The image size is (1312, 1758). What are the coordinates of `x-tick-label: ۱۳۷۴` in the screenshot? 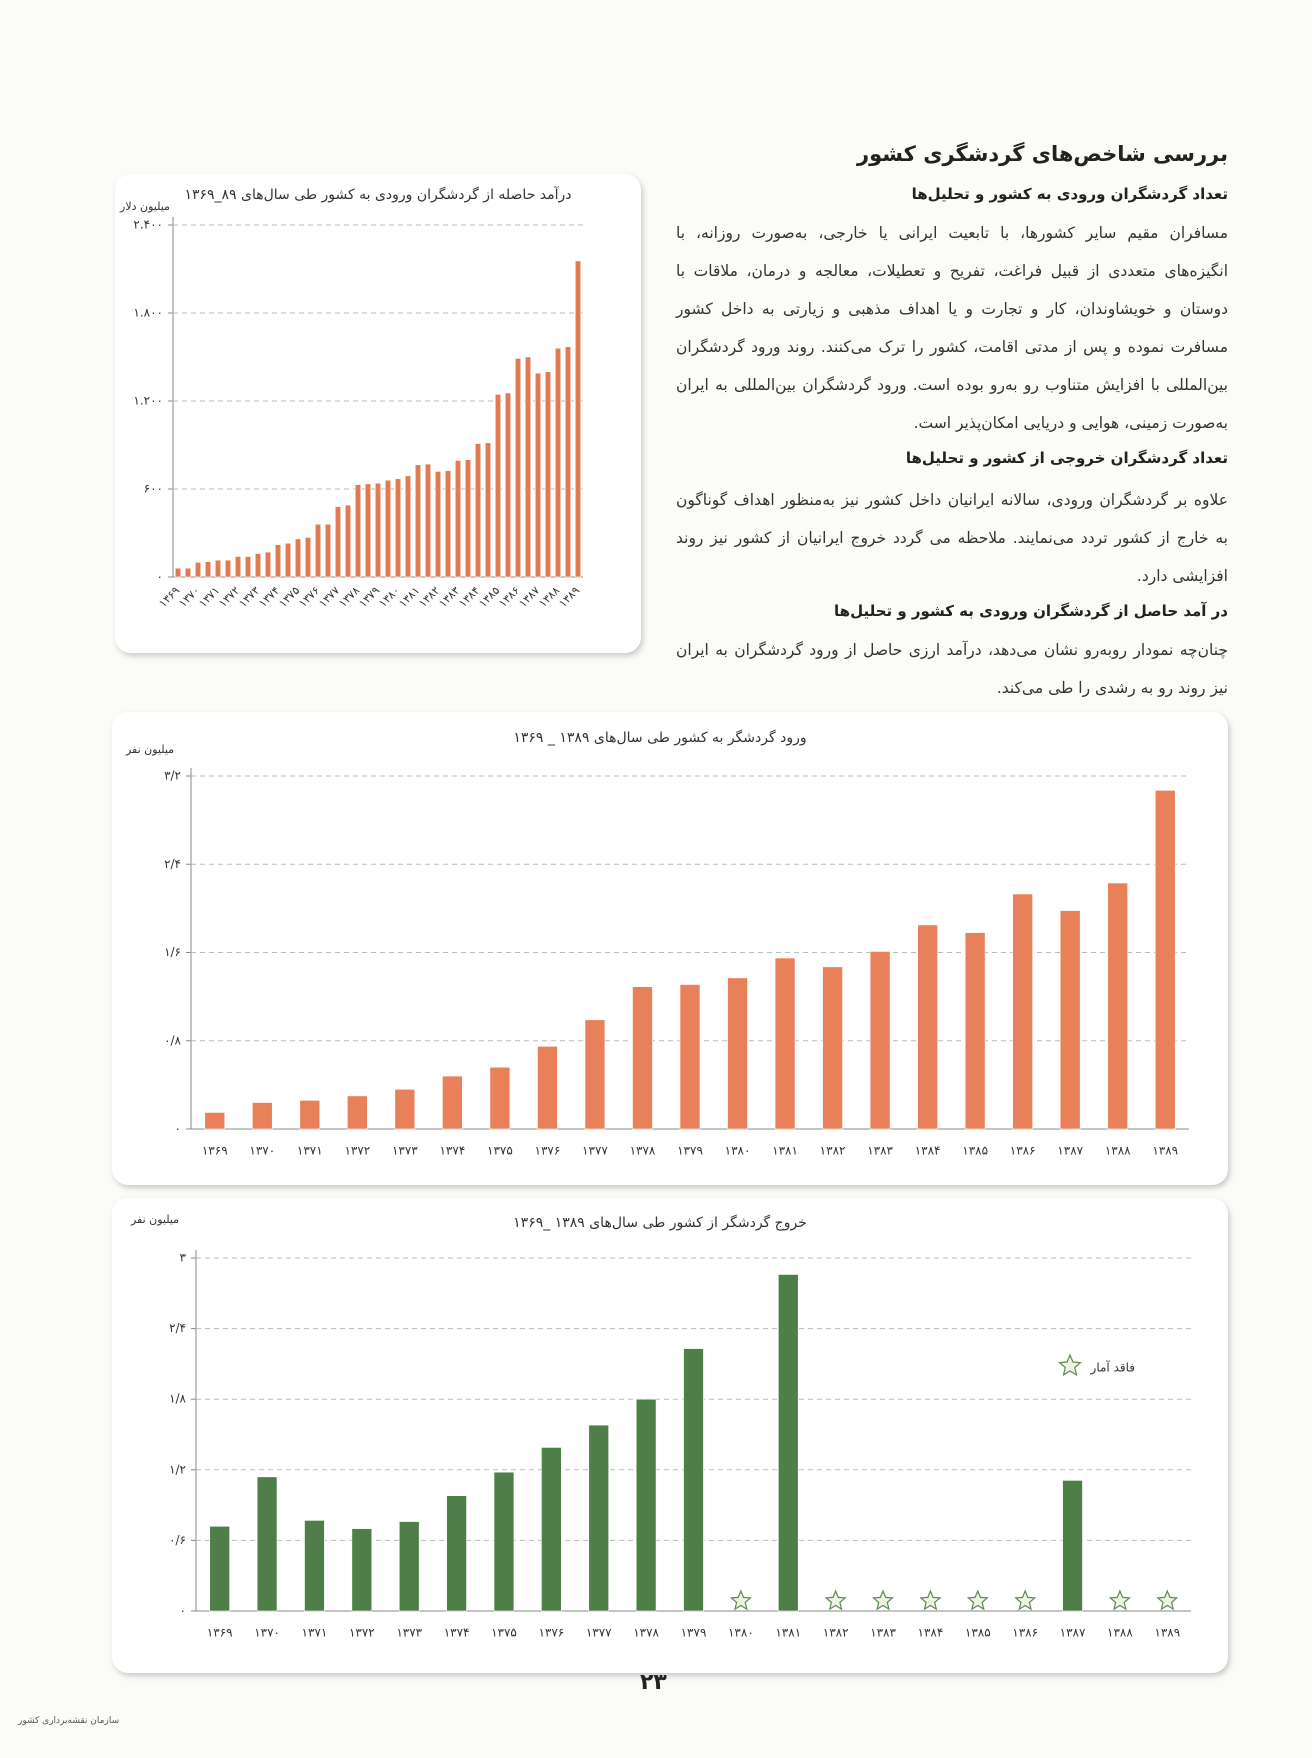 It's located at (452, 1151).